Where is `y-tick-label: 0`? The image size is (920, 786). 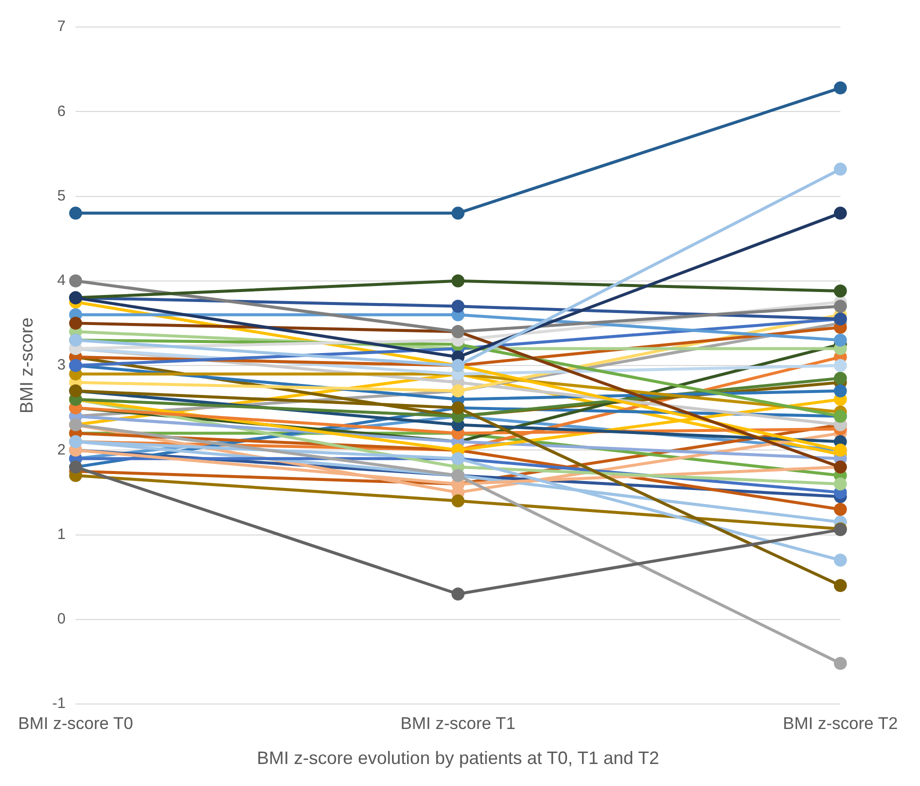
y-tick-label: 0 is located at coordinates (61, 619).